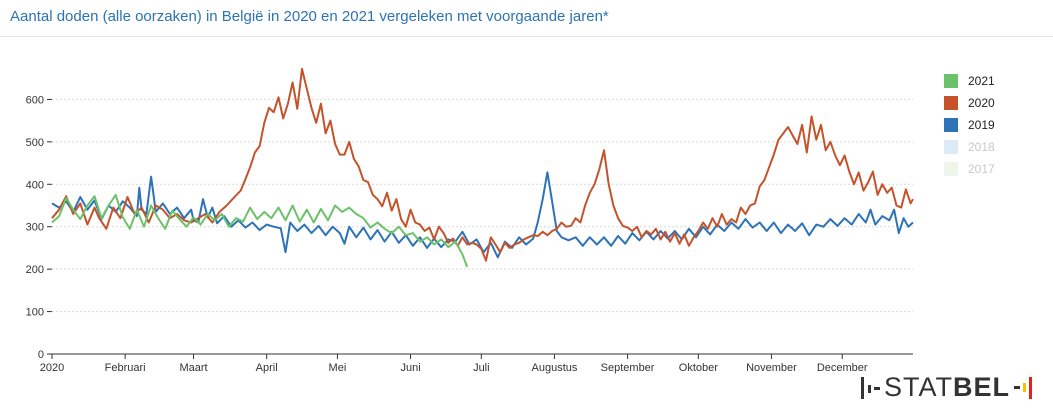 The image size is (1053, 413). Describe the element at coordinates (771, 368) in the screenshot. I see `x-tick-label: November` at that location.